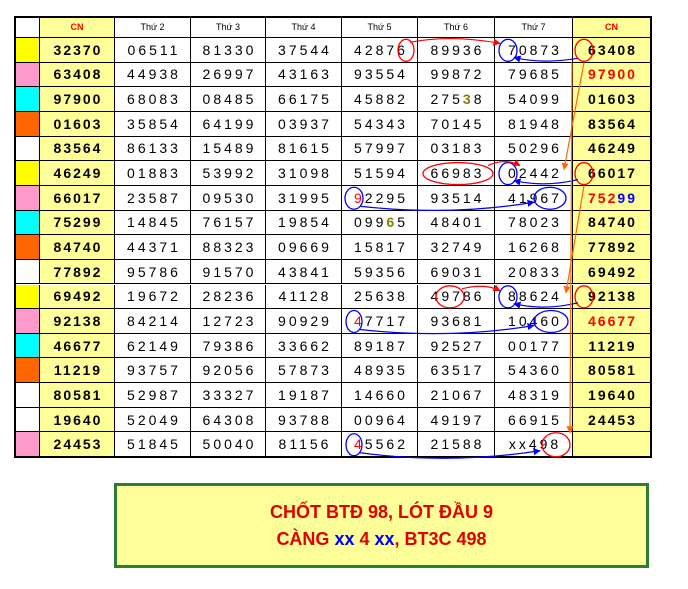  I want to click on result-cell: 81156, so click(304, 445).